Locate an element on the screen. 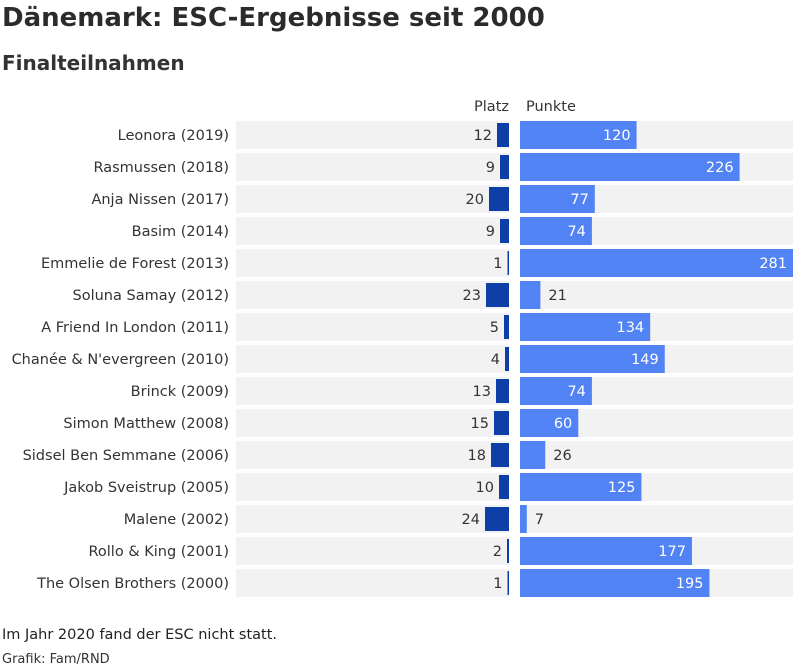 This screenshot has height=670, width=800. platz-value-label: 2 is located at coordinates (497, 552).